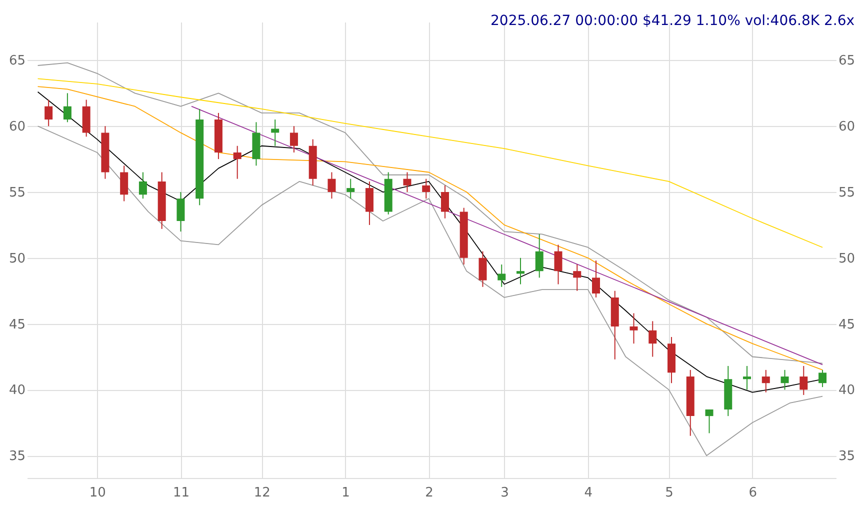  I want to click on y-tick-label: 40, so click(17, 390).